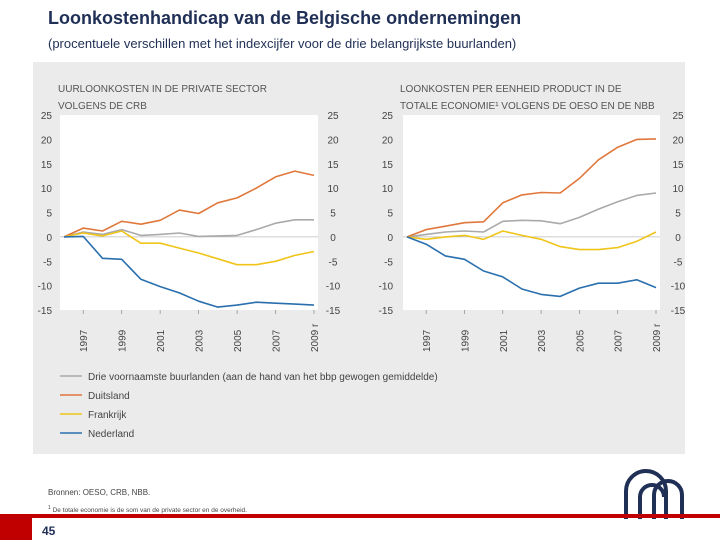 This screenshot has width=720, height=540. What do you see at coordinates (102, 106) in the screenshot?
I see `chart-title: VOLGENS DE CRB` at bounding box center [102, 106].